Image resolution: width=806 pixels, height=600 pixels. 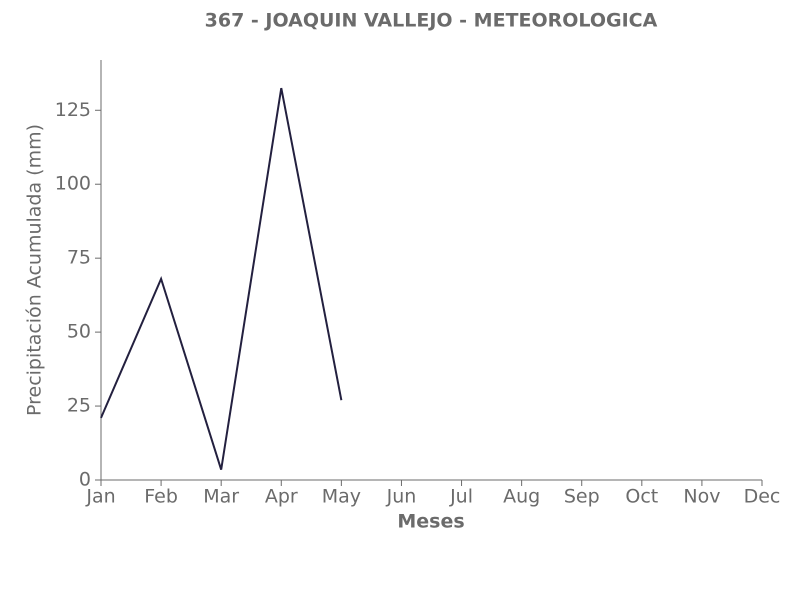 What do you see at coordinates (341, 497) in the screenshot?
I see `x-tick-label: May` at bounding box center [341, 497].